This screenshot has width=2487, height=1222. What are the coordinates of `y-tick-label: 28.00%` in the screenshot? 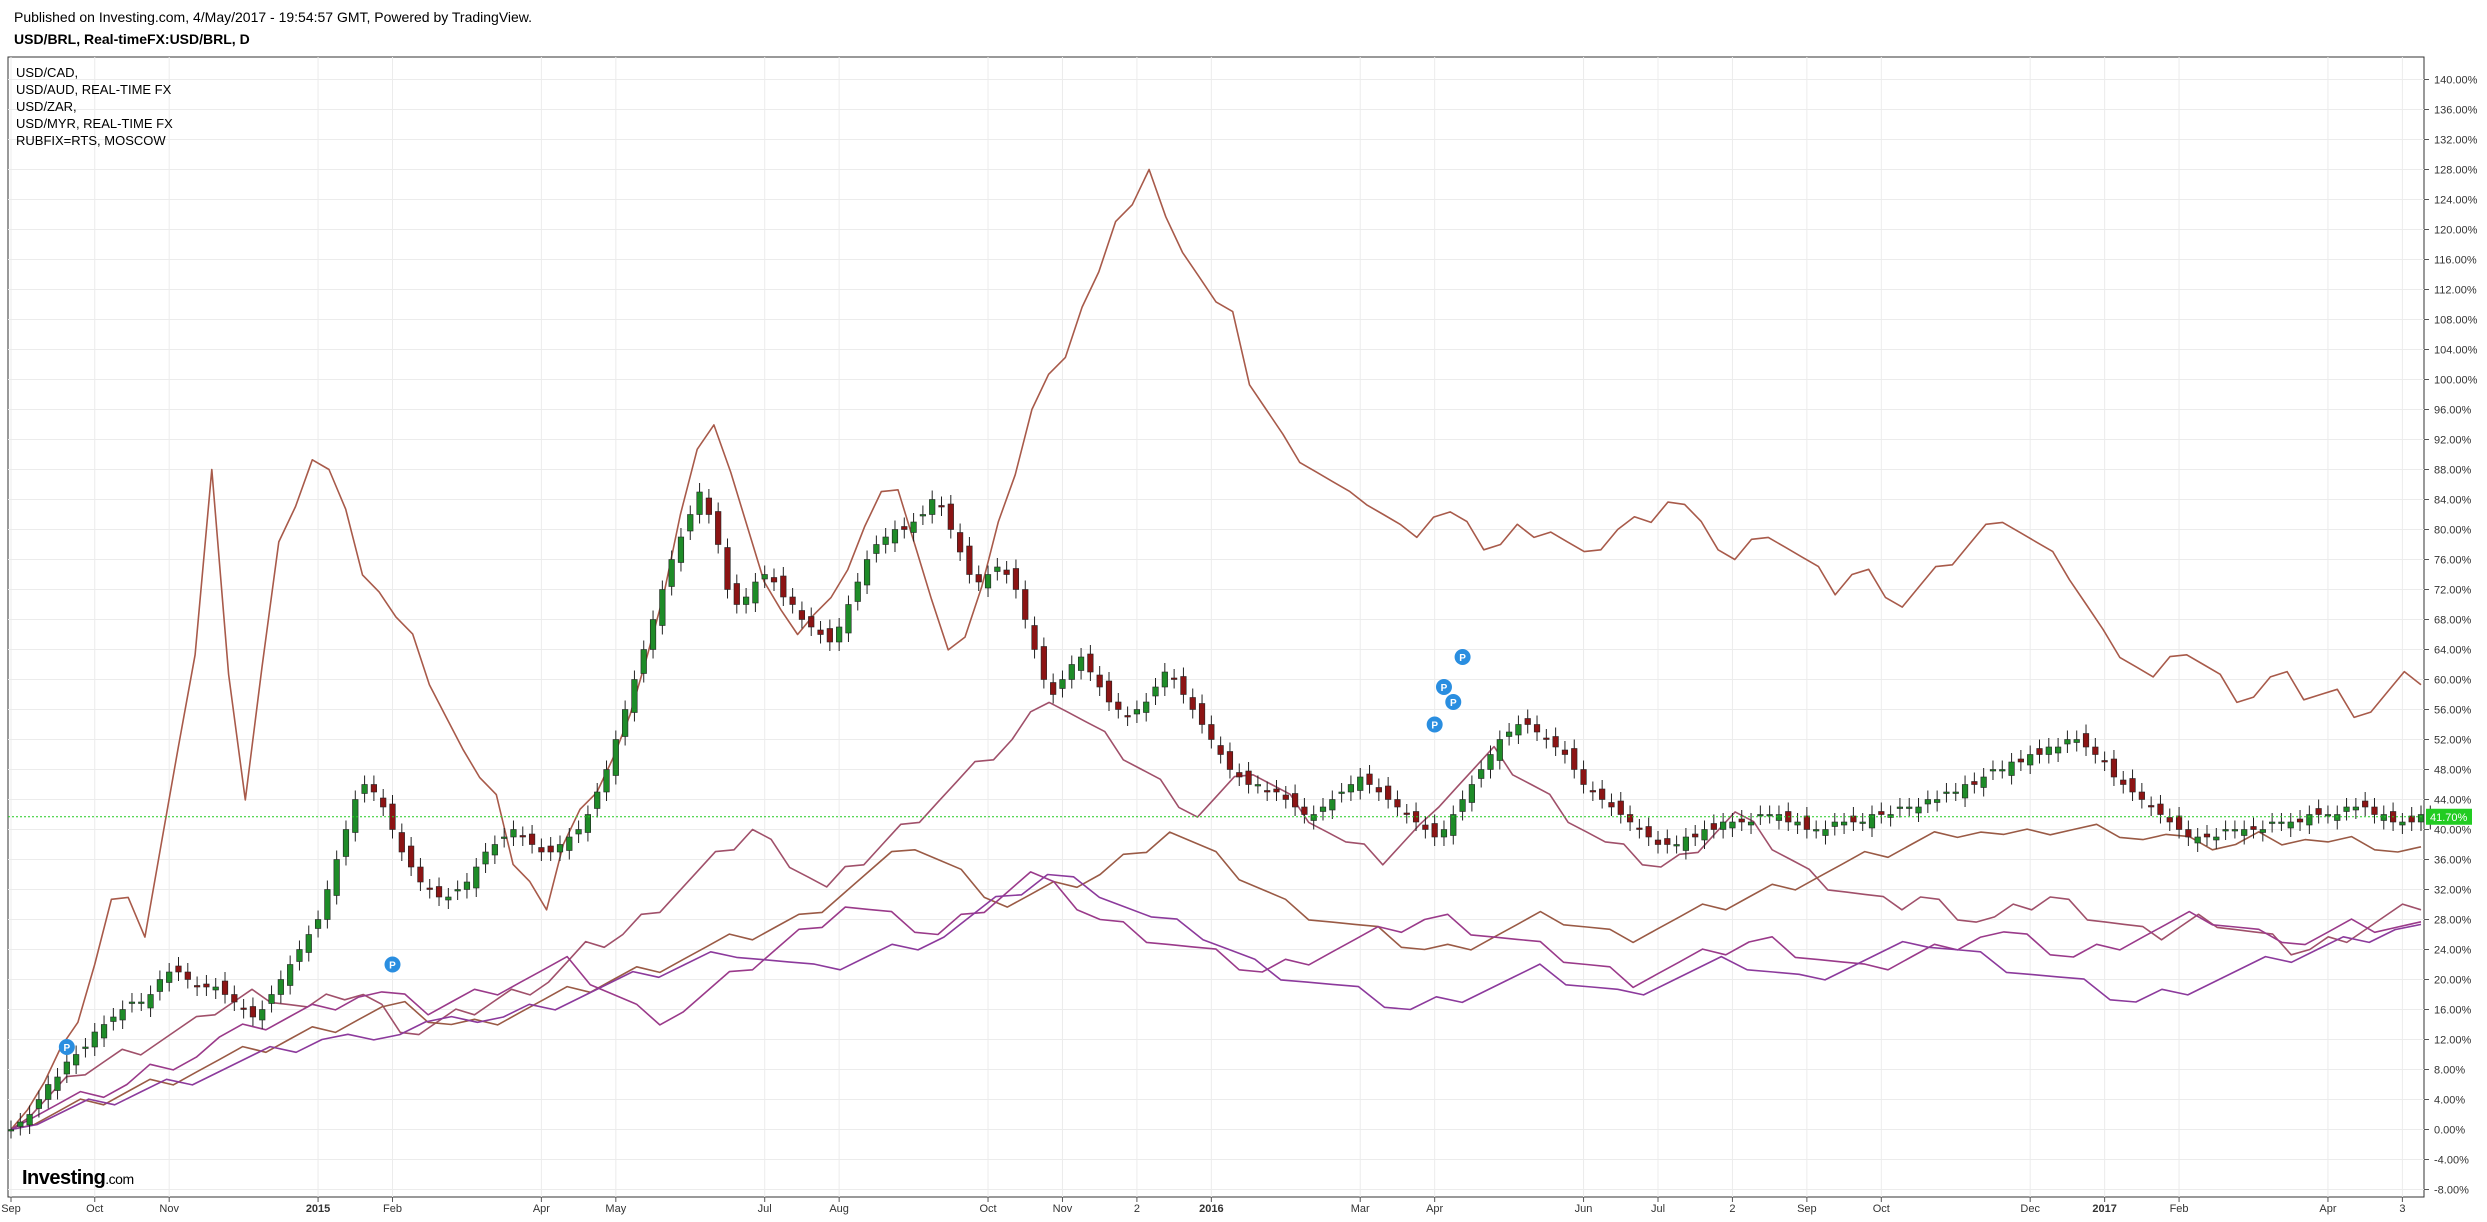 It's located at (2453, 921).